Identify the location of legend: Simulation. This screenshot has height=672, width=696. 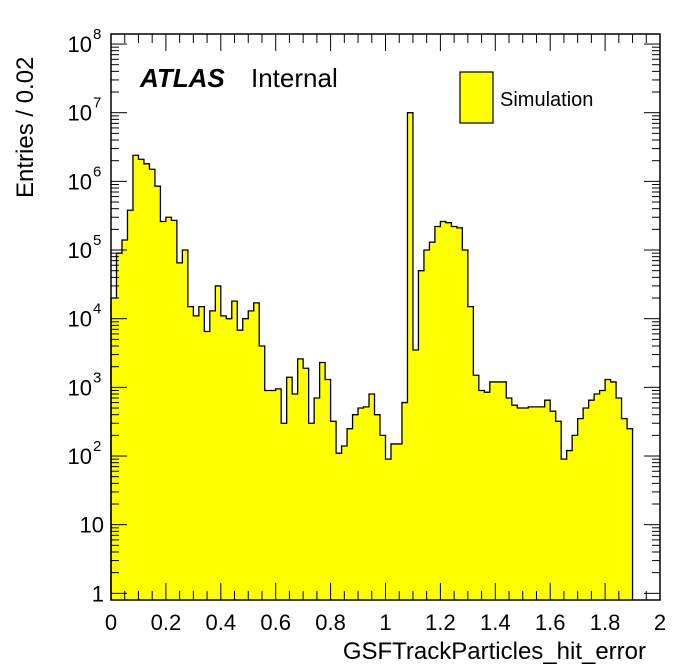
(526, 97).